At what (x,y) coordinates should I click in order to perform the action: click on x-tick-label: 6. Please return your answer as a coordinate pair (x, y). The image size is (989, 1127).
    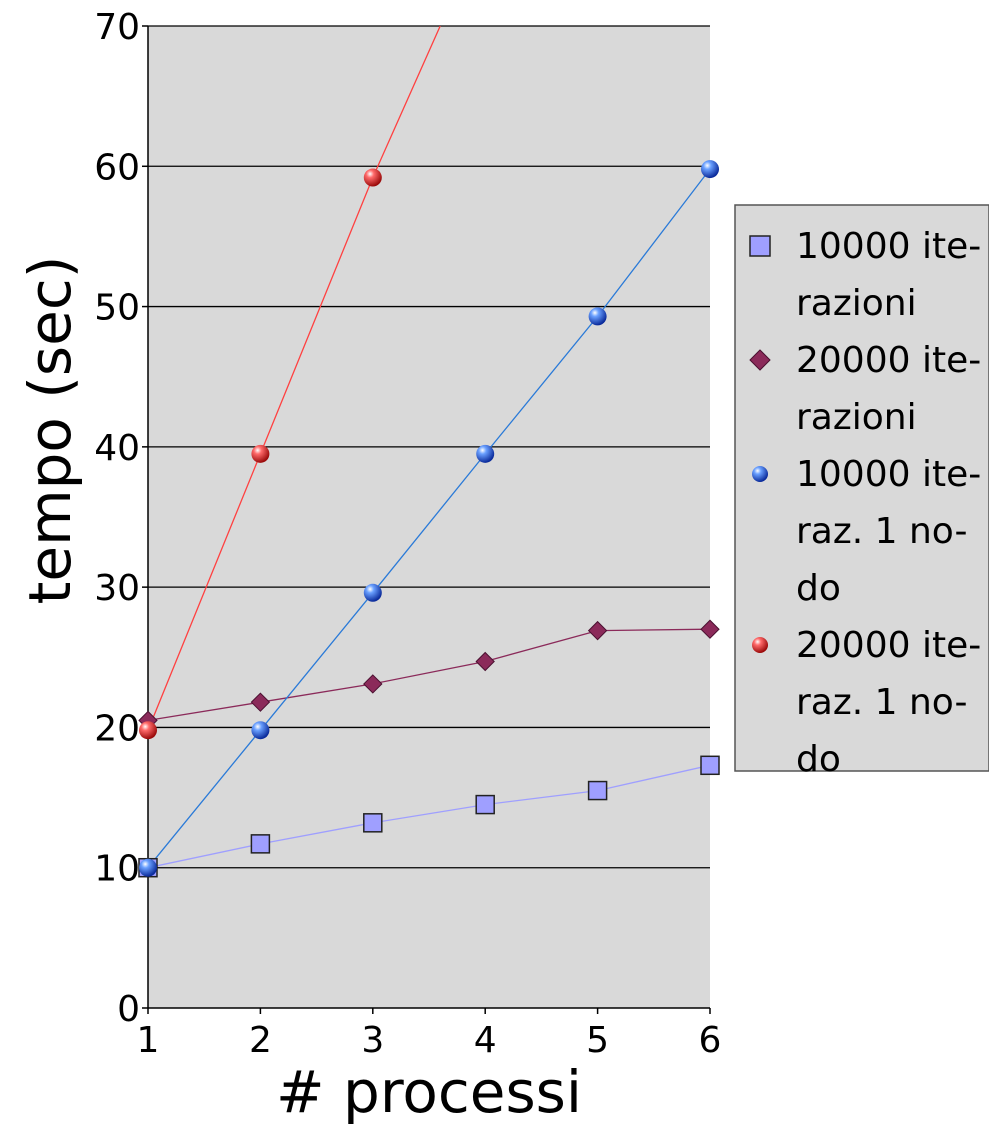
    Looking at the image, I should click on (710, 1040).